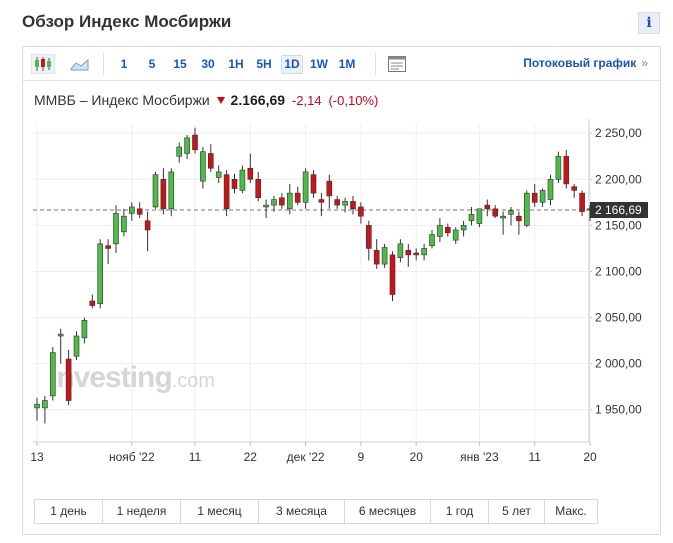  What do you see at coordinates (69, 511) in the screenshot?
I see `period-button: 1 день` at bounding box center [69, 511].